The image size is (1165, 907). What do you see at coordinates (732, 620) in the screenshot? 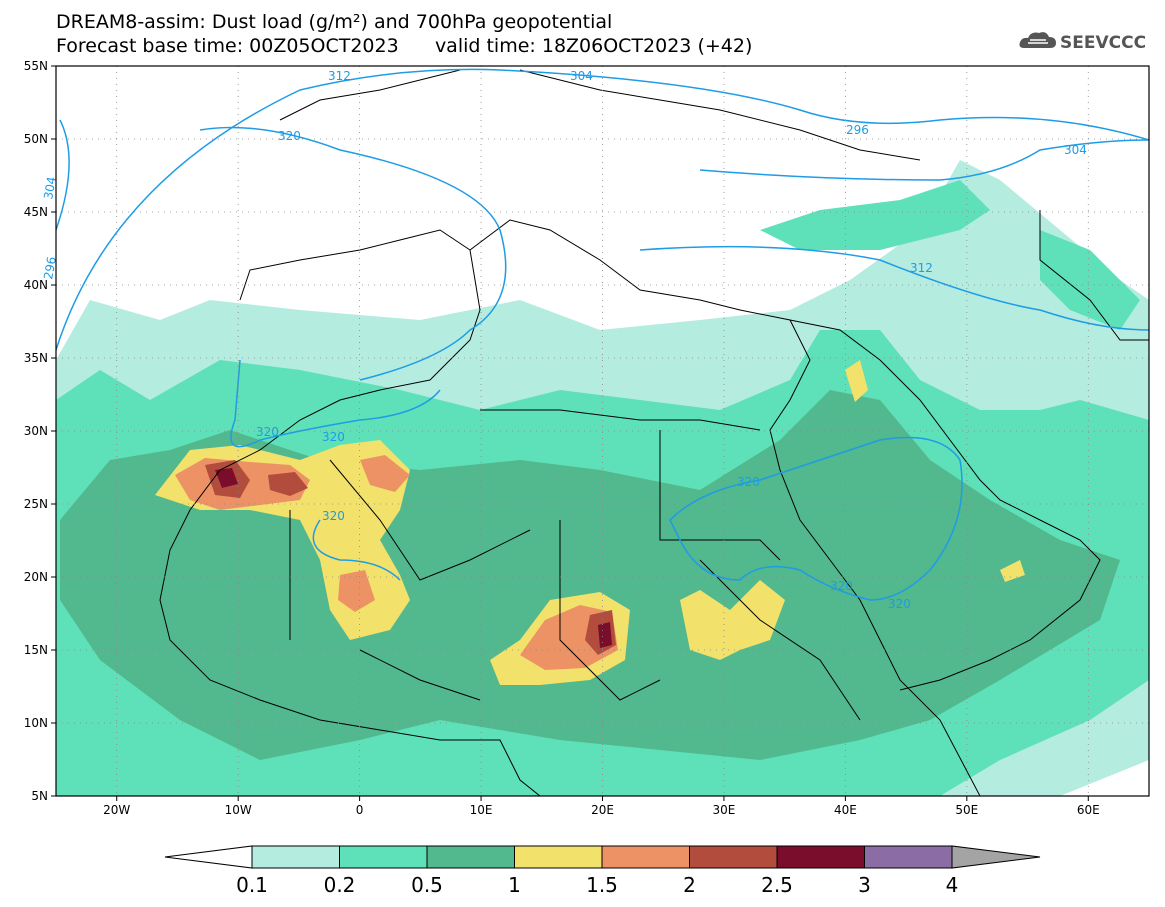
I see `dust-band-1-sudan` at bounding box center [732, 620].